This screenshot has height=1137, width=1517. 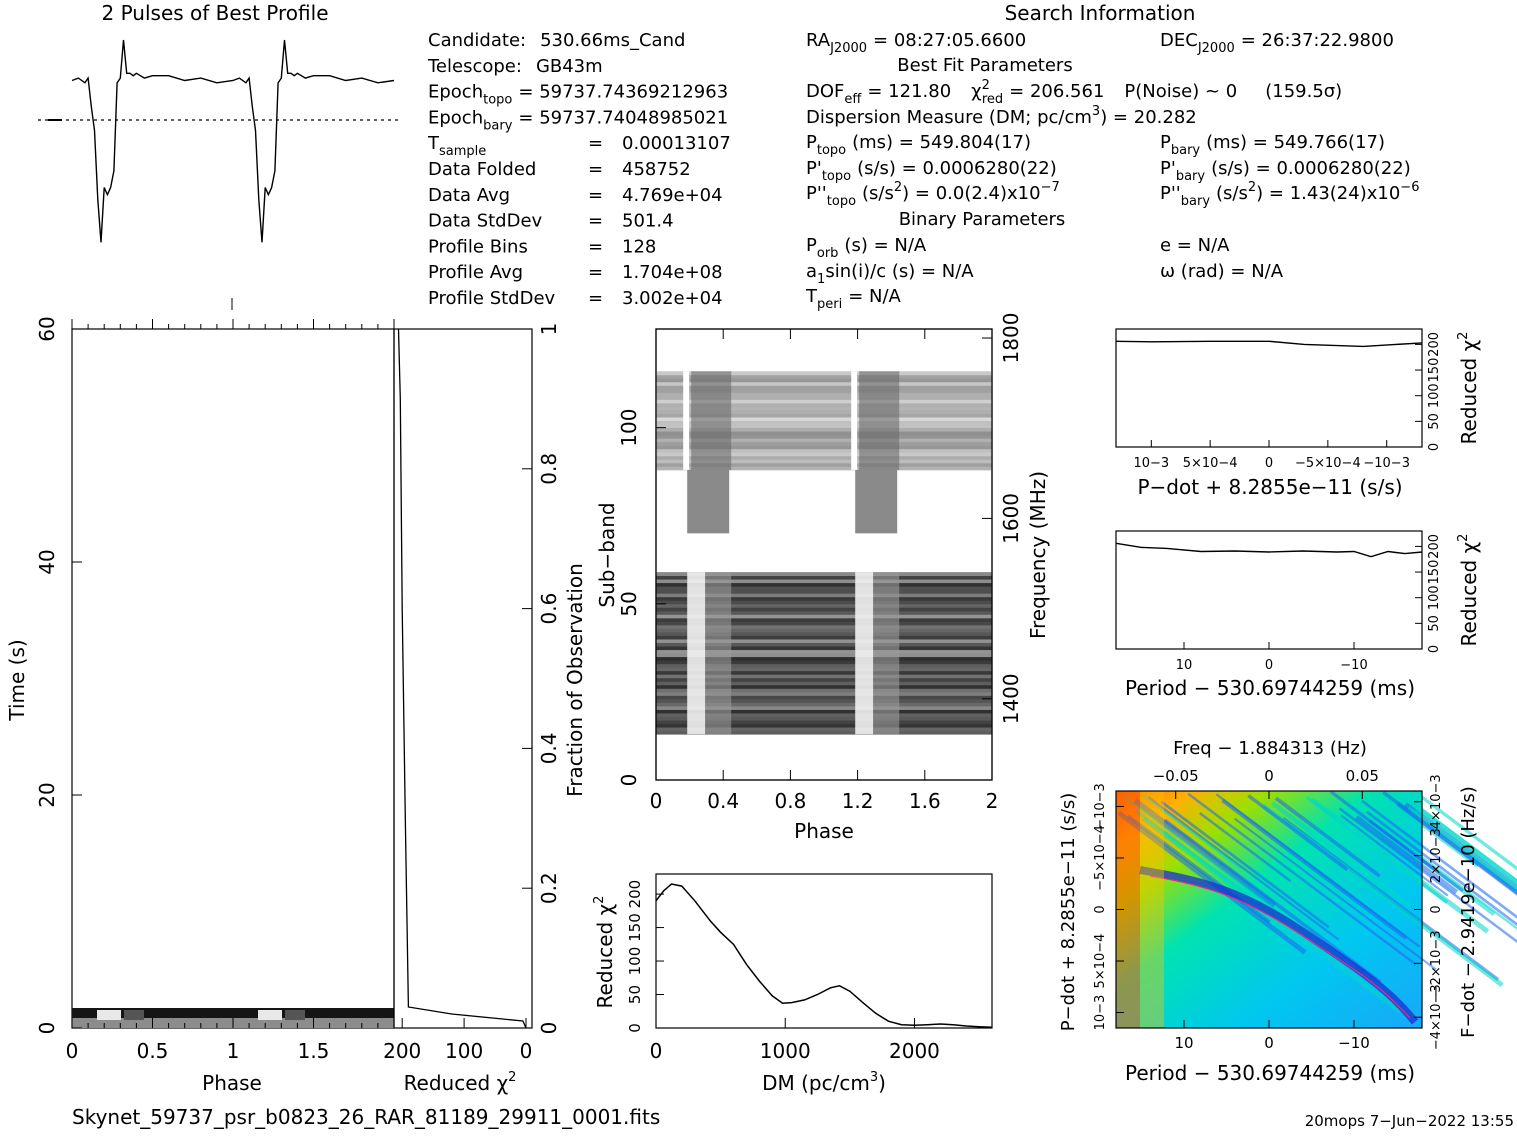 I want to click on info-left-row: Data Folded, so click(x=482, y=169).